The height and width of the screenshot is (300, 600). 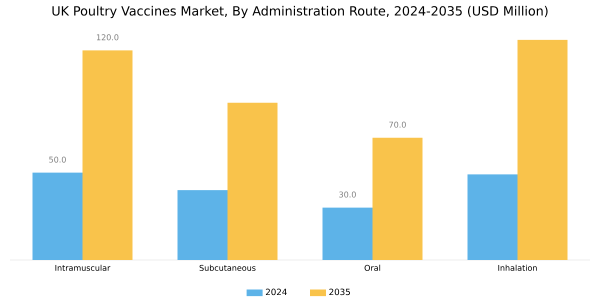 I want to click on chart-title: UK Poultry Vaccines Market, By Administration Route, 2024-2035 (USD Million), so click(x=300, y=12).